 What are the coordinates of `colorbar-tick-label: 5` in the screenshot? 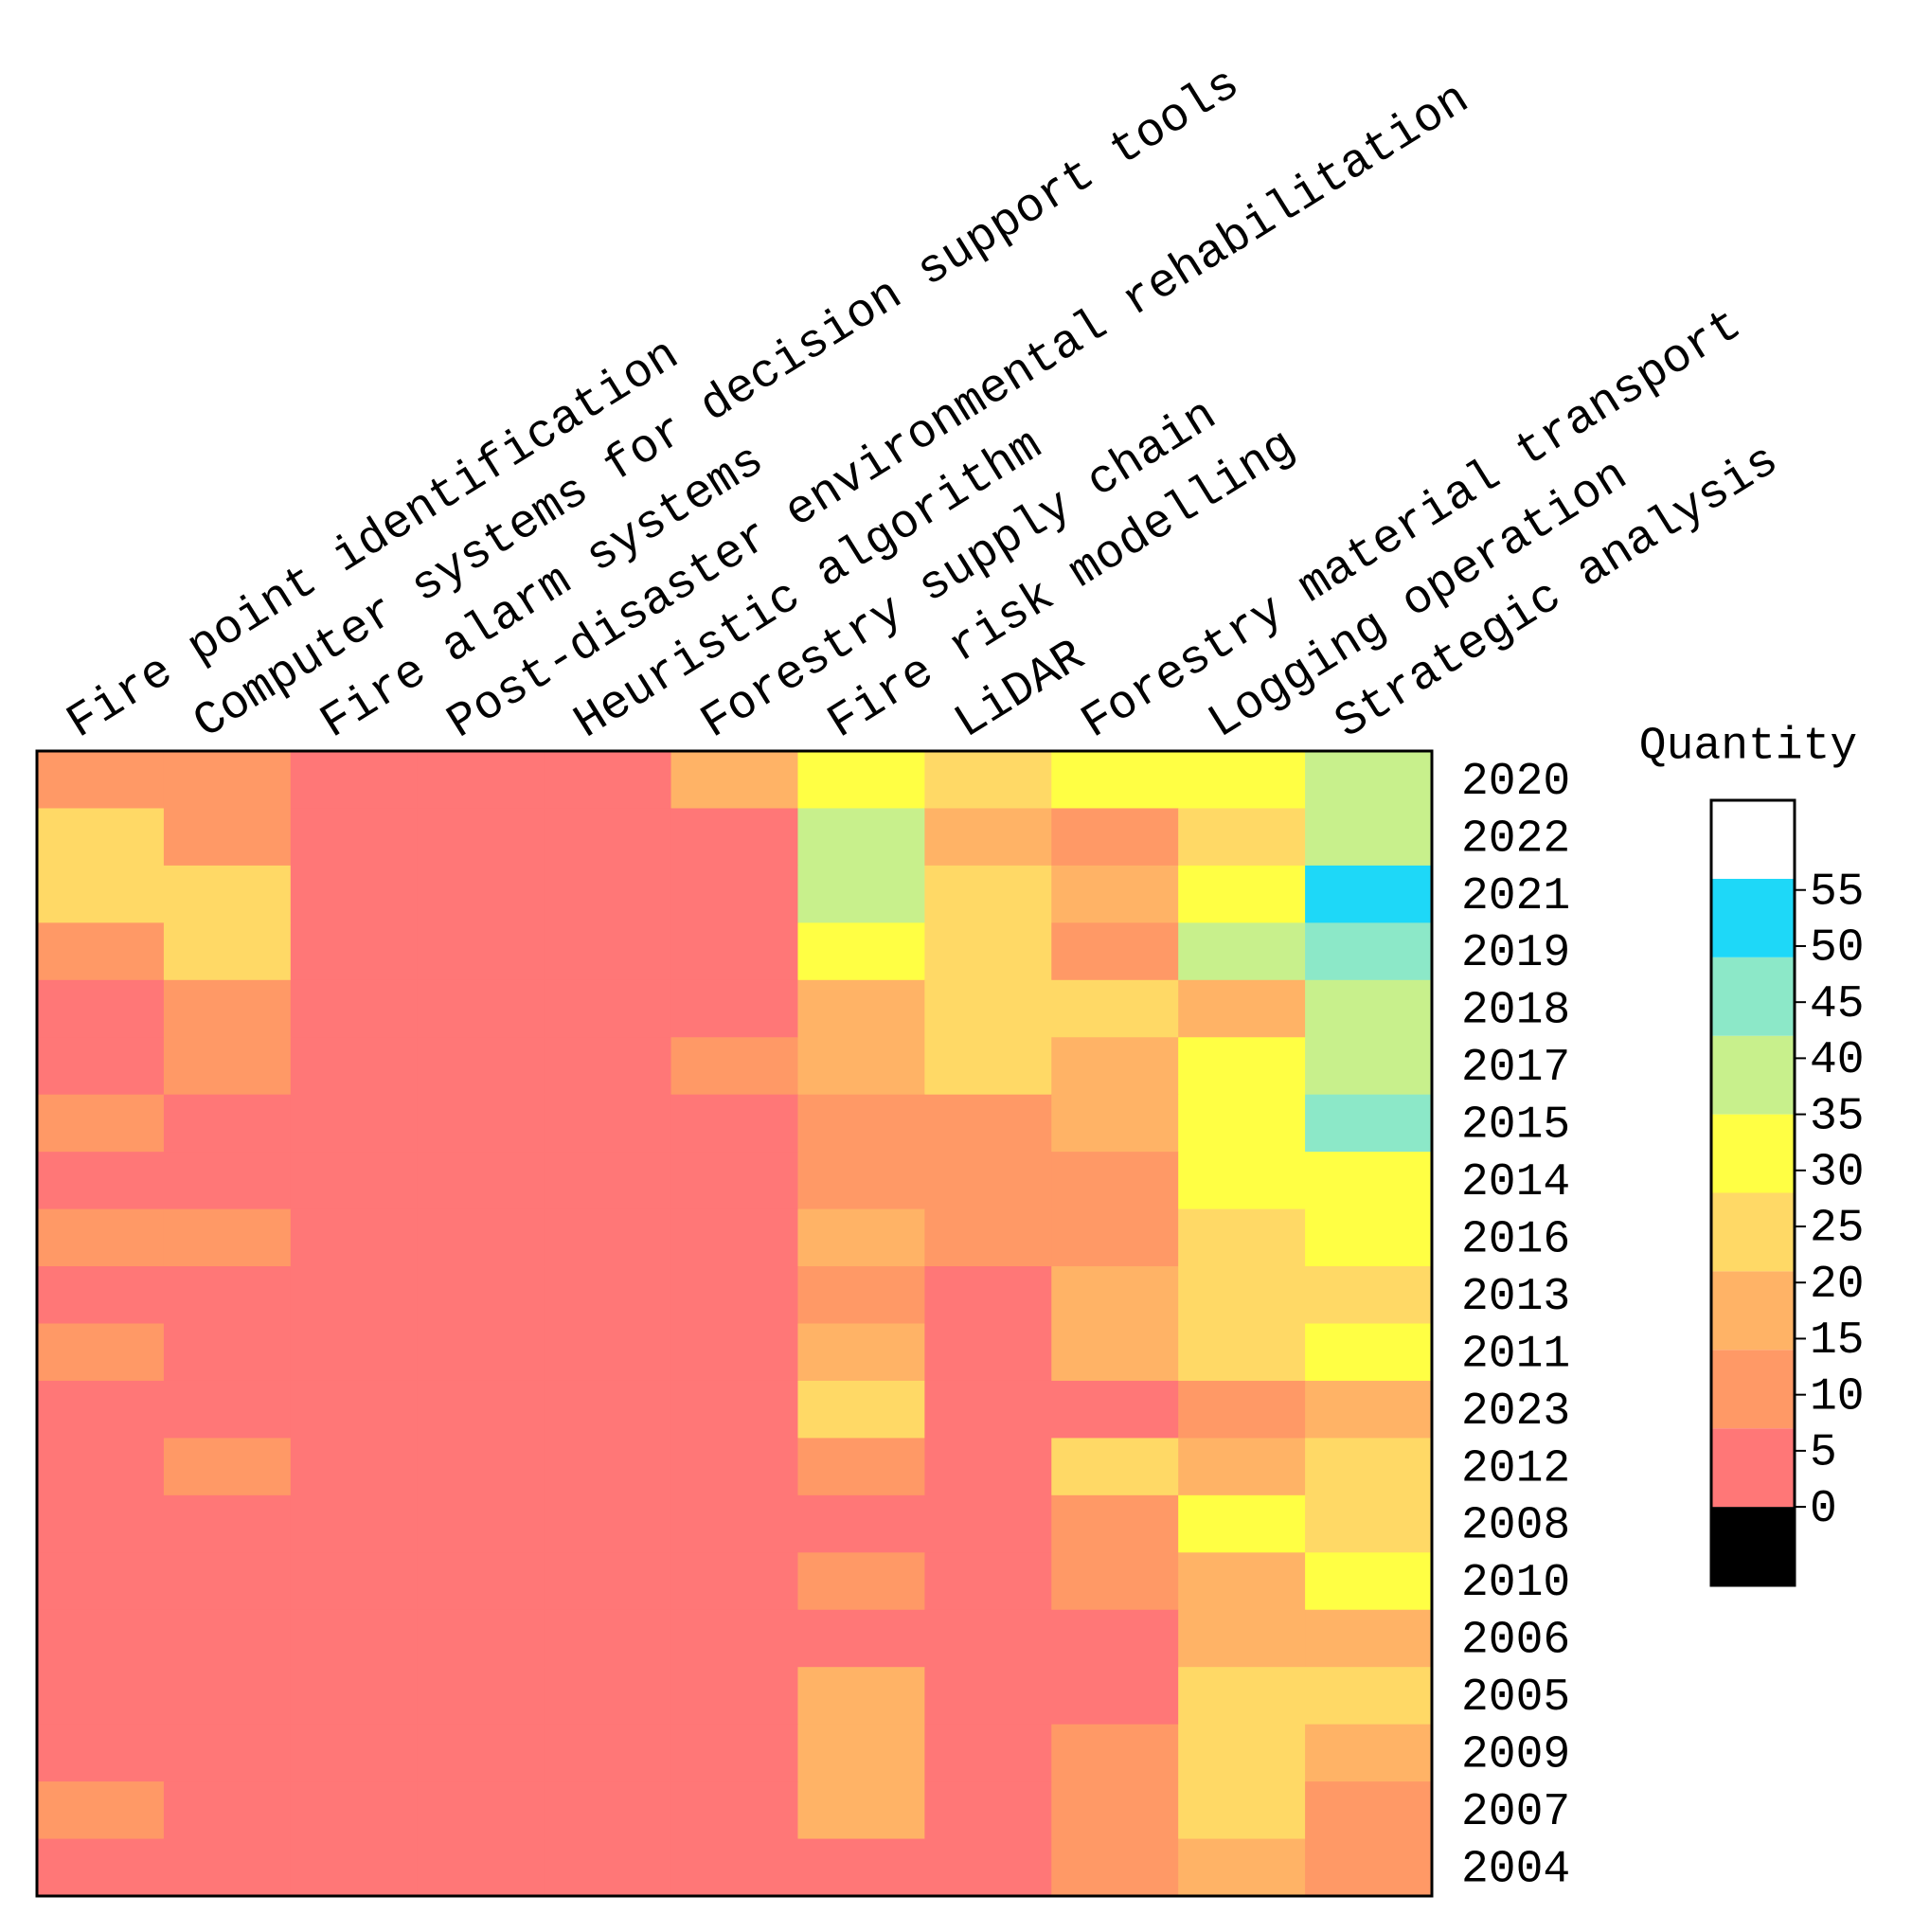 It's located at (1823, 1453).